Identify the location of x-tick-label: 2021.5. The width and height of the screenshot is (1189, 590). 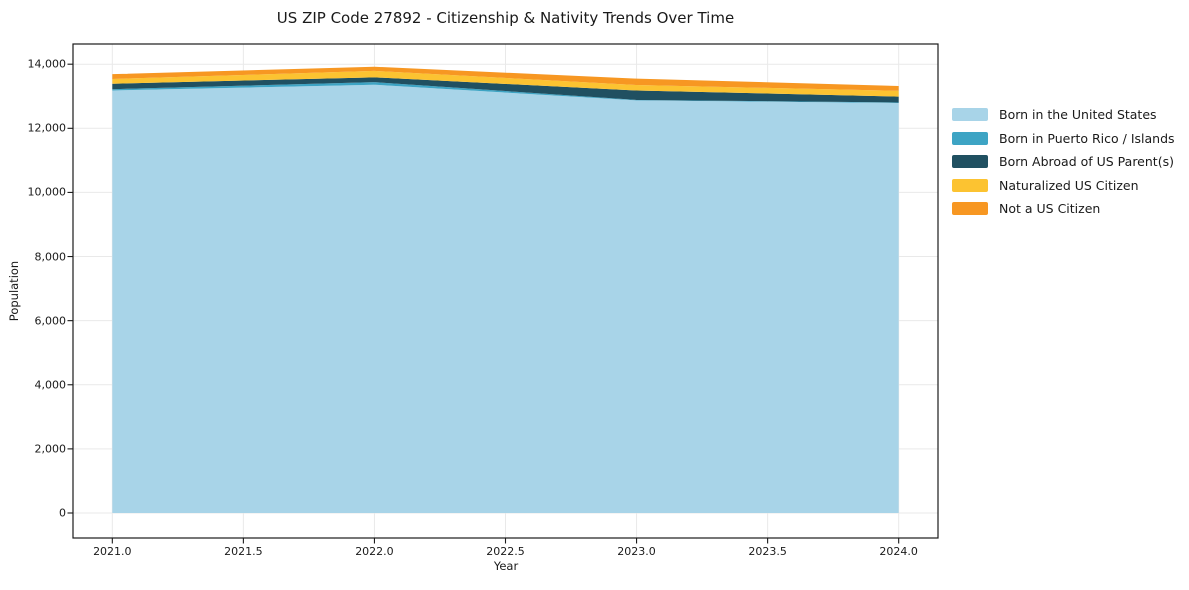
(243, 551).